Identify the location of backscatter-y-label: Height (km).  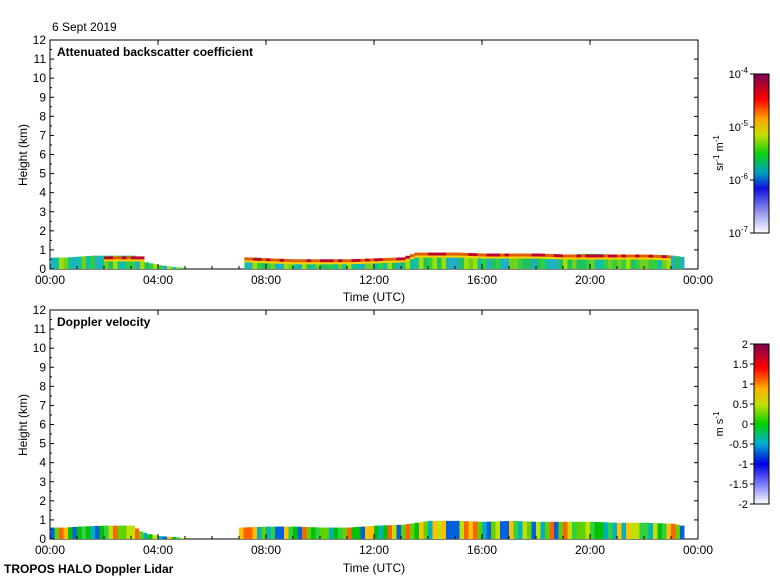
(23, 155).